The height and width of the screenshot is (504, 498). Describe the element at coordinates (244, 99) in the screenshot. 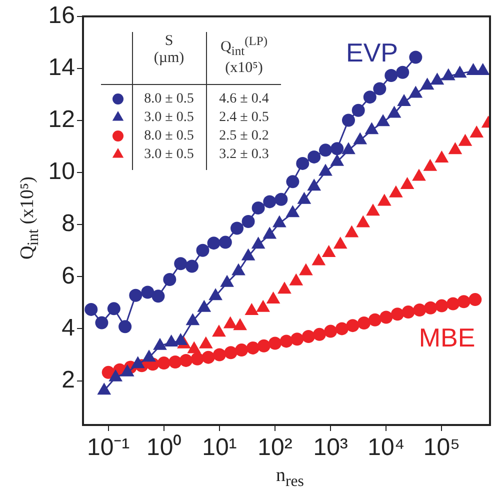

I see `annotation: 4.6 ± 0.4` at that location.